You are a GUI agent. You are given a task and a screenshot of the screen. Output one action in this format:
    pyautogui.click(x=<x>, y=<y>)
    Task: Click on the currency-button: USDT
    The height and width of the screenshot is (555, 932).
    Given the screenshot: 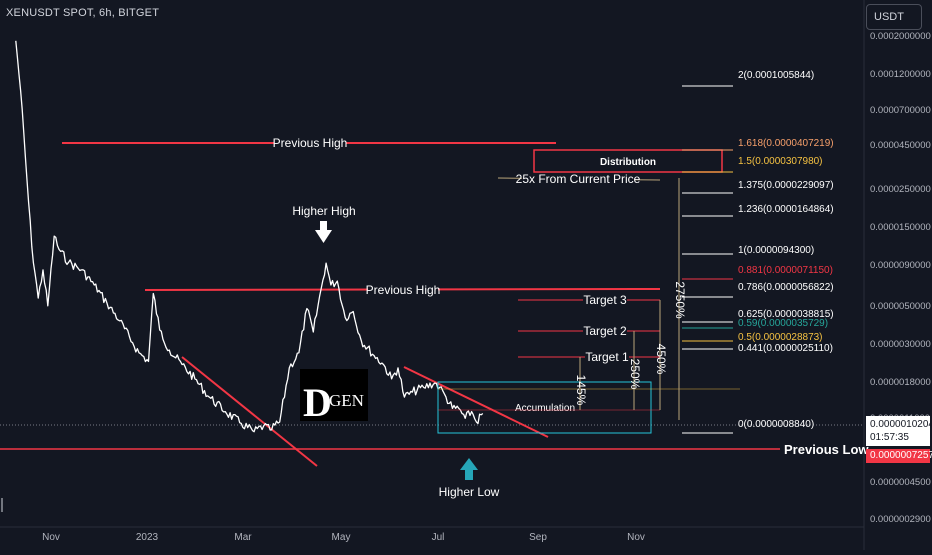 What is the action you would take?
    pyautogui.click(x=894, y=17)
    